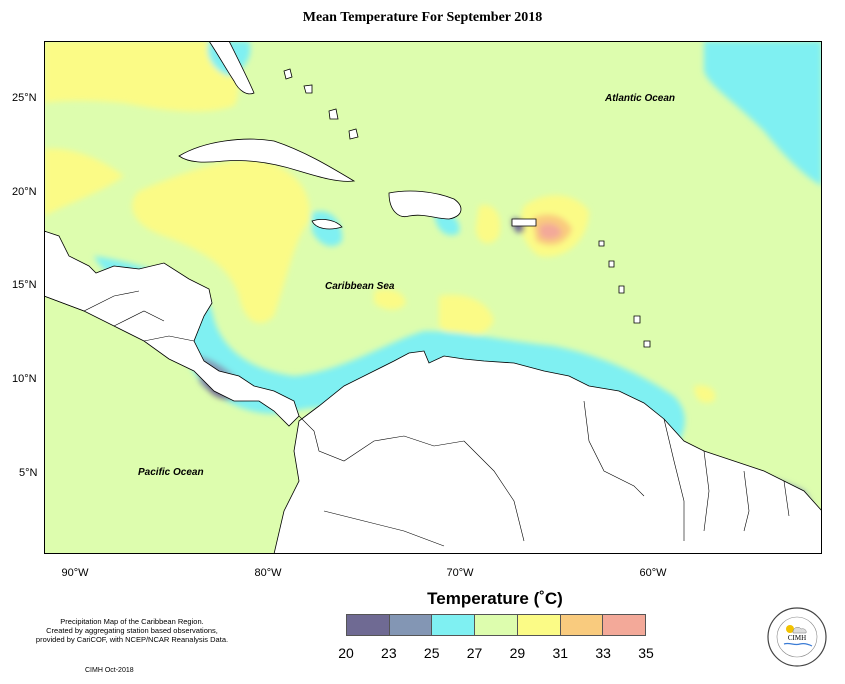  I want to click on lon-label-70w: 70°W, so click(460, 573).